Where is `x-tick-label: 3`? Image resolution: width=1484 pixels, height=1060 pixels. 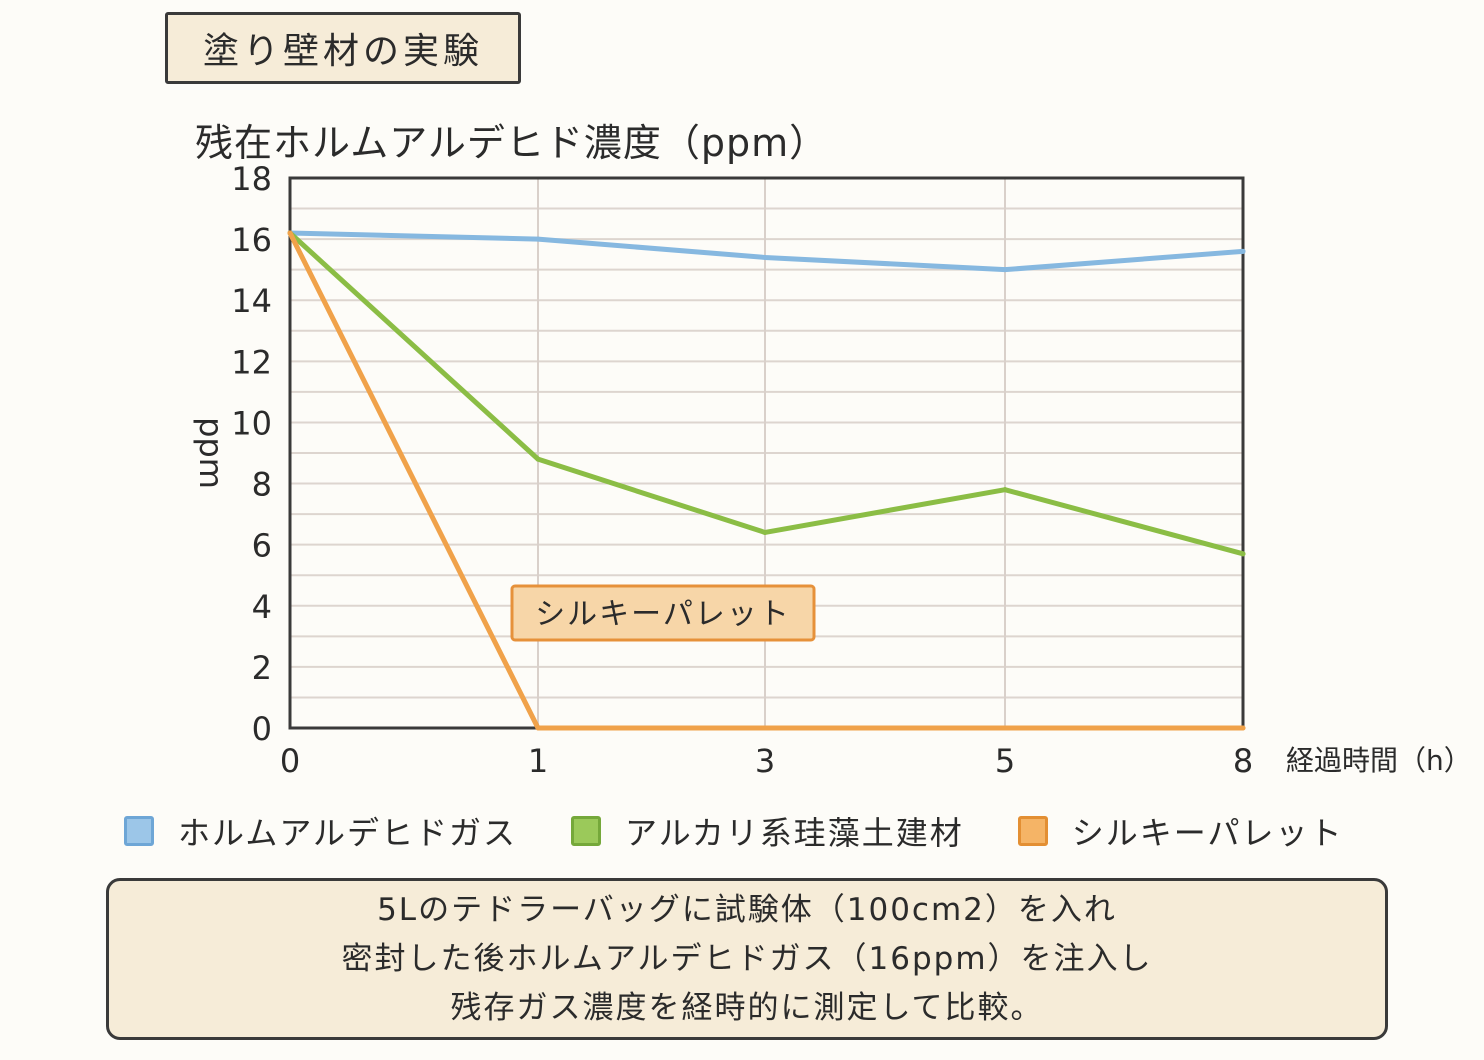
x-tick-label: 3 is located at coordinates (765, 761).